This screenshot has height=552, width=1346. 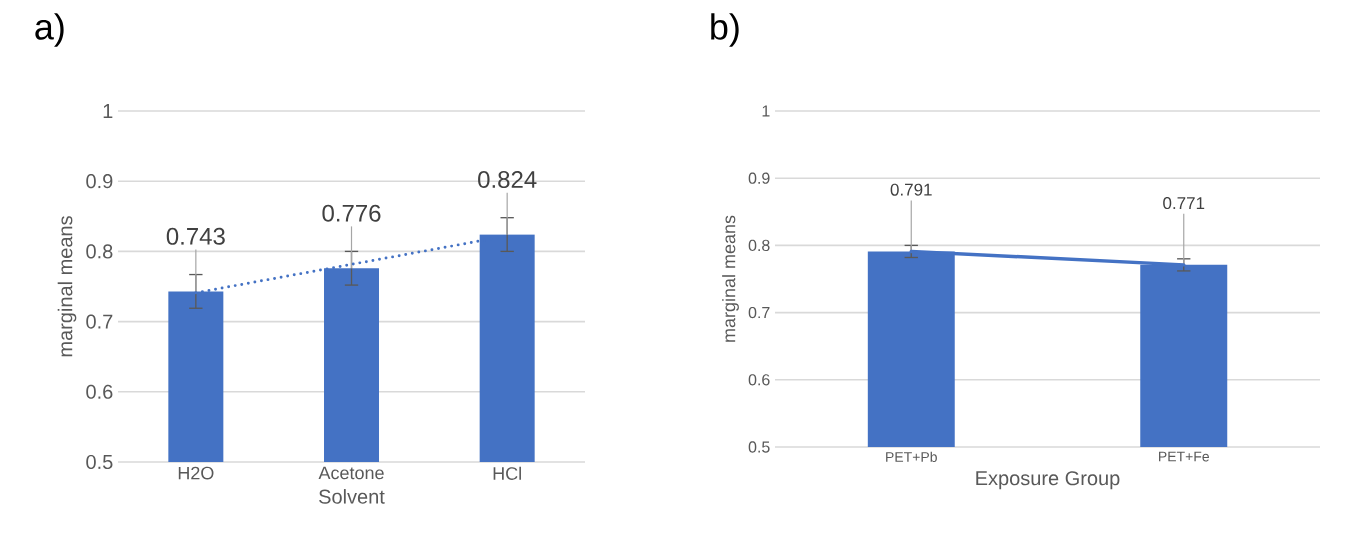 What do you see at coordinates (1048, 480) in the screenshot?
I see `x-axis-title: Exposure Group` at bounding box center [1048, 480].